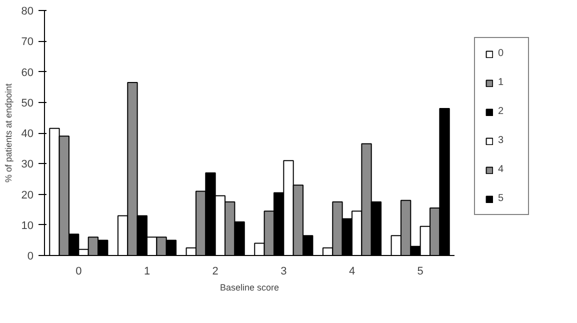 The width and height of the screenshot is (577, 323). I want to click on legend-label: 2, so click(501, 111).